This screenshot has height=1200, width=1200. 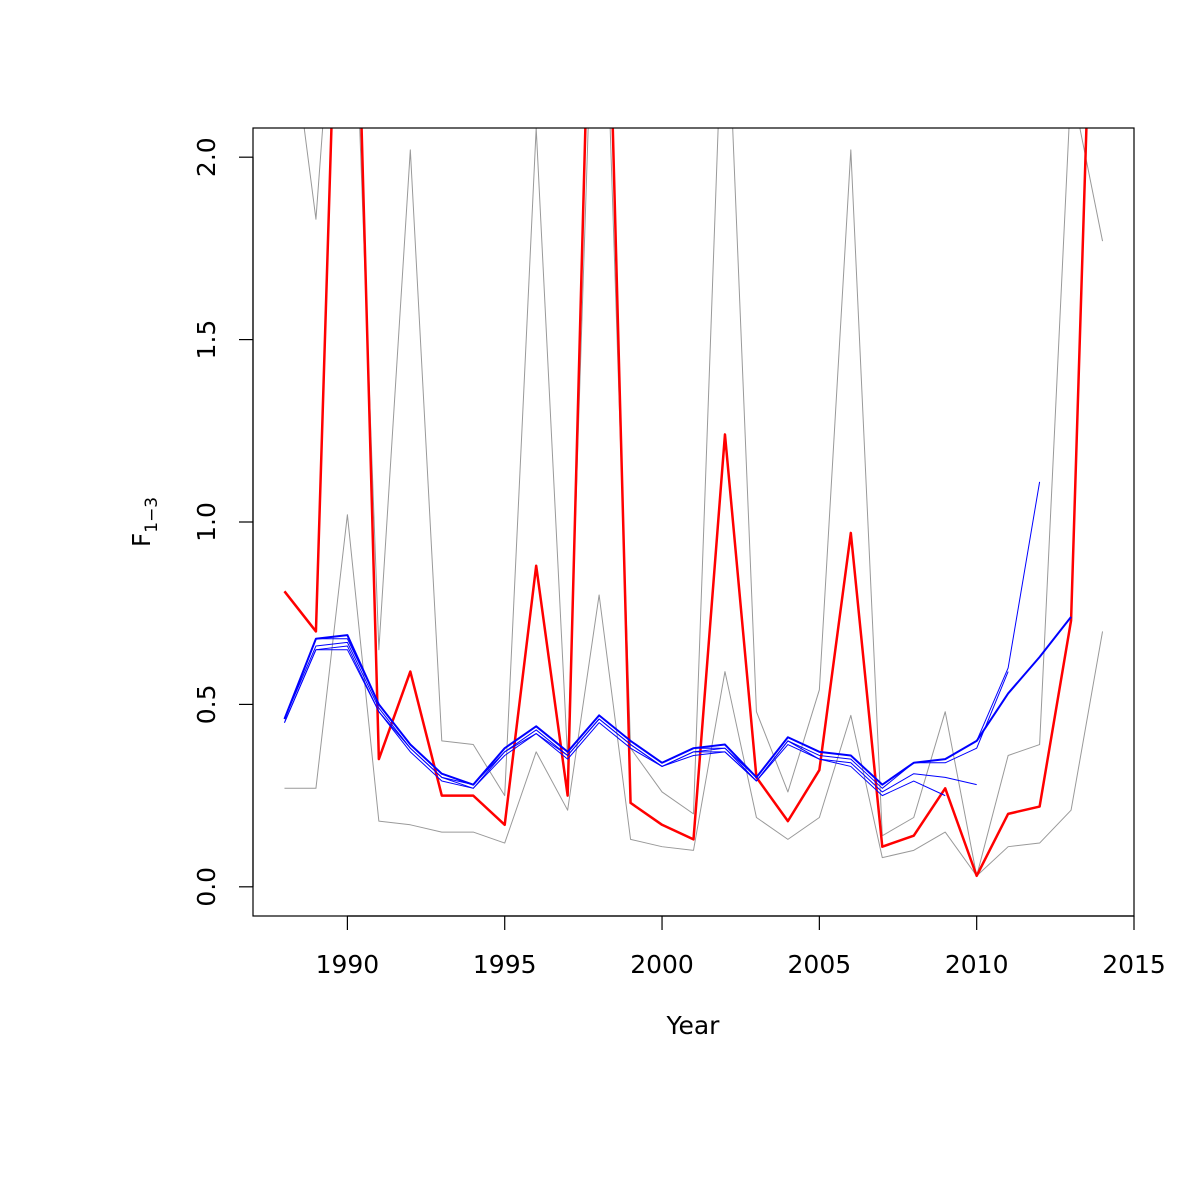 I want to click on x-tick-label: 2005, so click(x=820, y=964).